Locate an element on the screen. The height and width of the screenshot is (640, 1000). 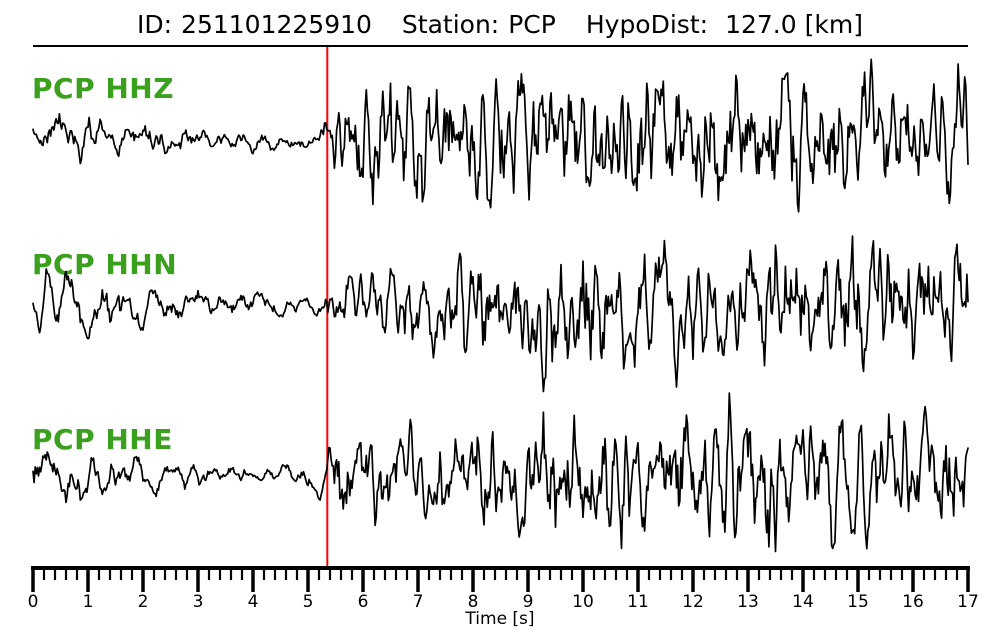
x-tick-label: 6 is located at coordinates (363, 602).